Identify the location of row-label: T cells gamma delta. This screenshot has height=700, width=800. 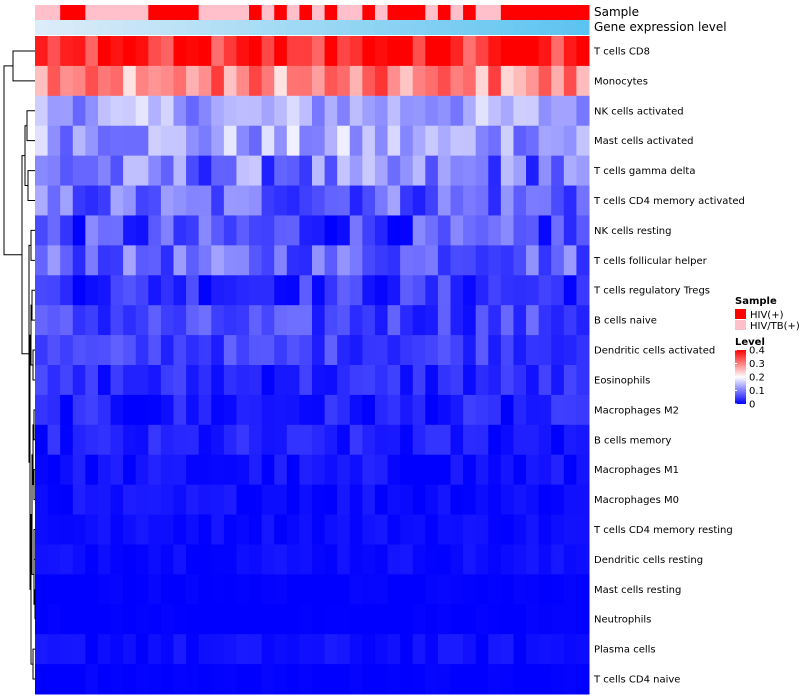
(644, 171).